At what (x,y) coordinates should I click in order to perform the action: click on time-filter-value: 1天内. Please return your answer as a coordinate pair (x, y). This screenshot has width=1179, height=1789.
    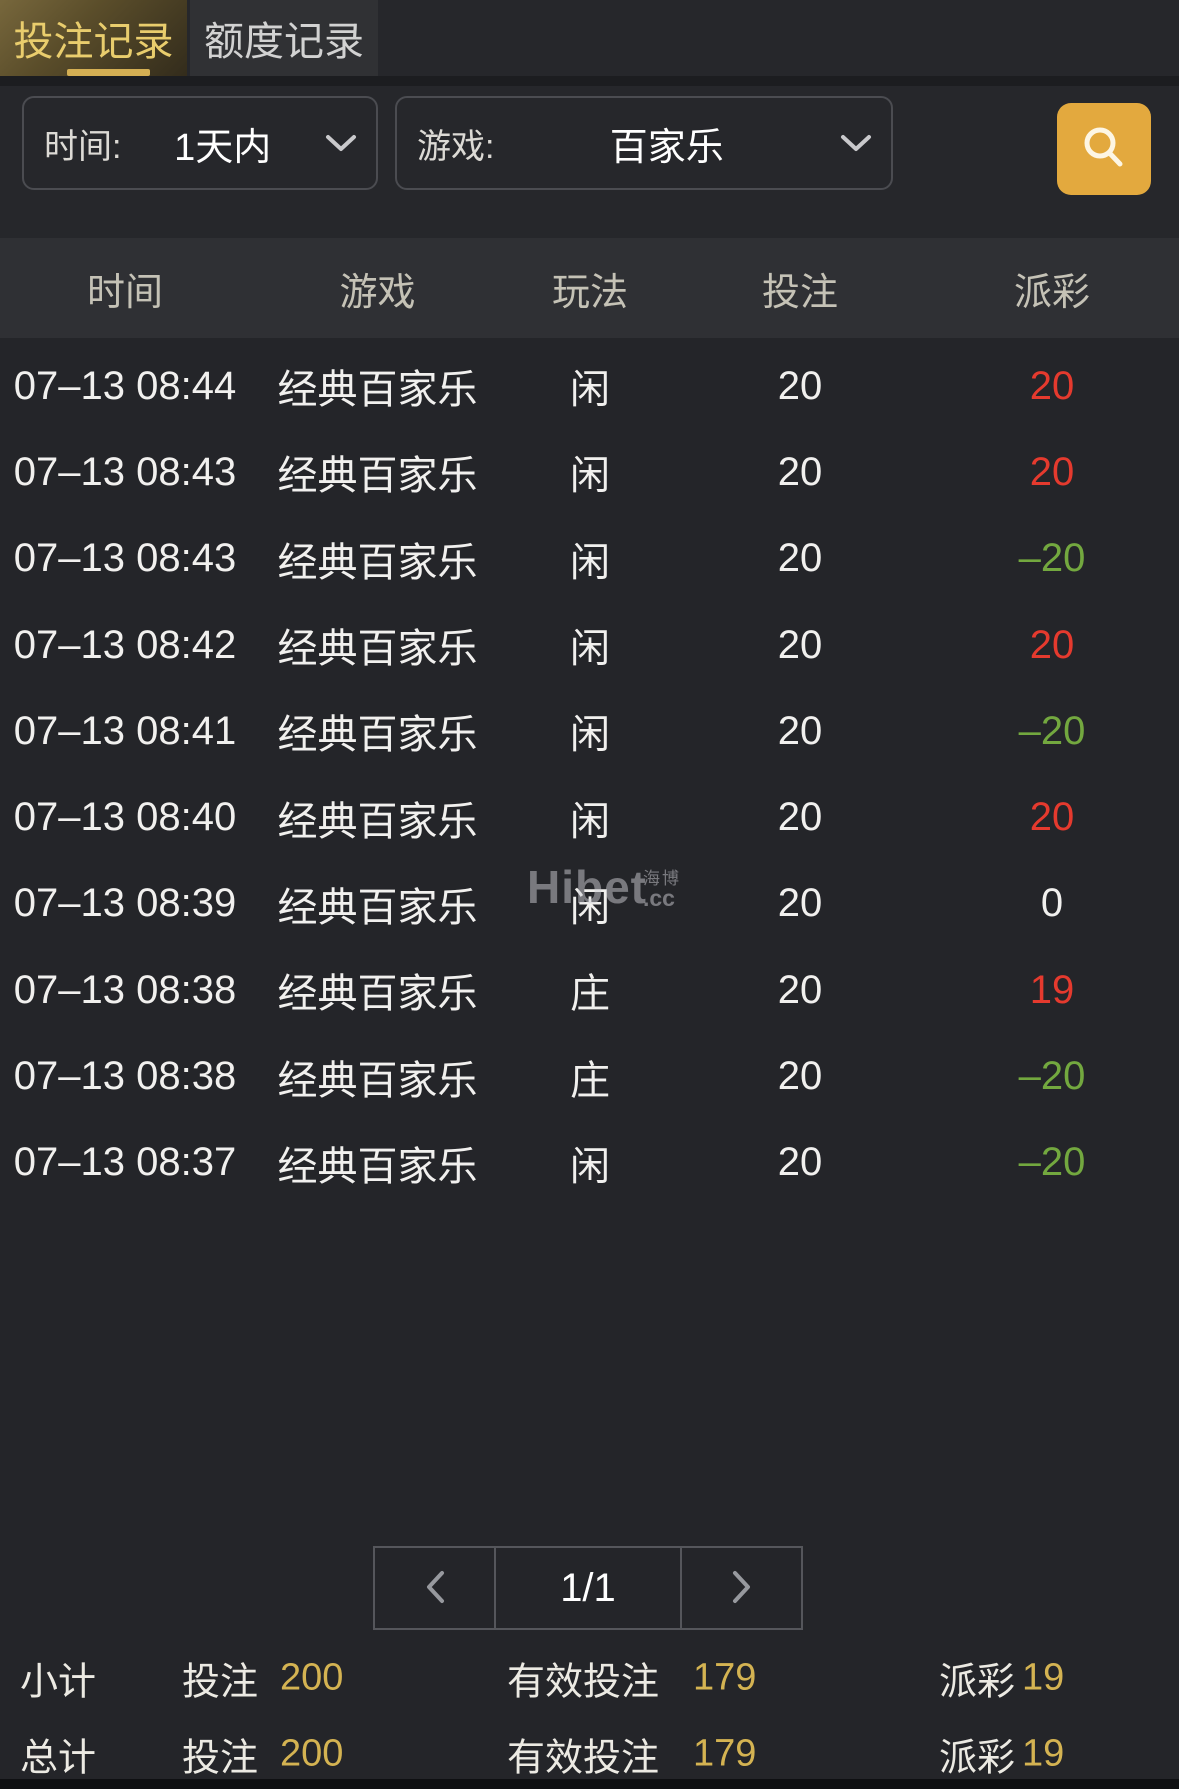
    Looking at the image, I should click on (223, 147).